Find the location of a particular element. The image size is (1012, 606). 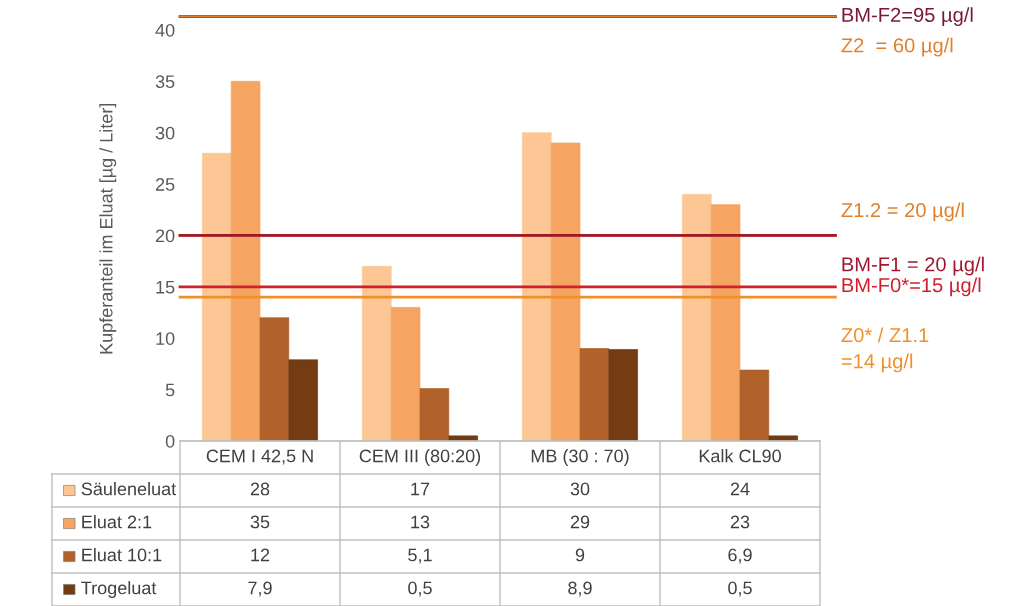

x-tick-label: Kalk CL90 is located at coordinates (740, 456).